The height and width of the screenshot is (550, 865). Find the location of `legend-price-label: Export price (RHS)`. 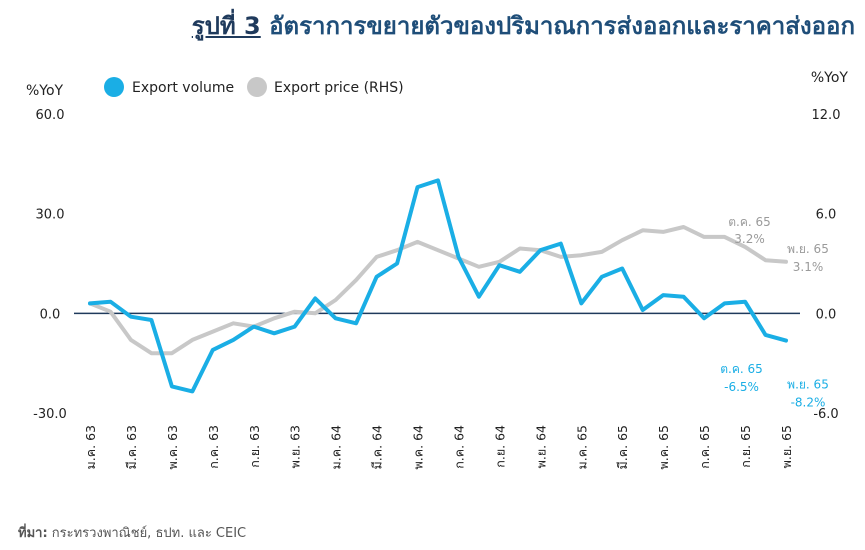

legend-price-label: Export price (RHS) is located at coordinates (339, 88).